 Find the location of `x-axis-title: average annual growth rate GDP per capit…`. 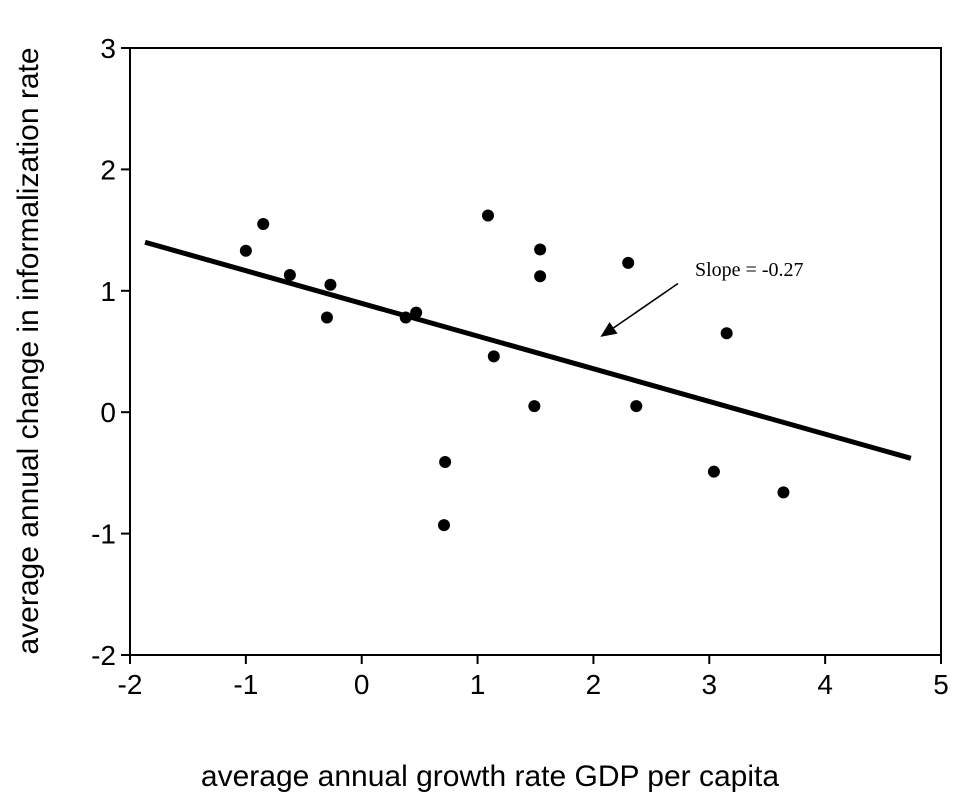

x-axis-title: average annual growth rate GDP per capit… is located at coordinates (490, 776).